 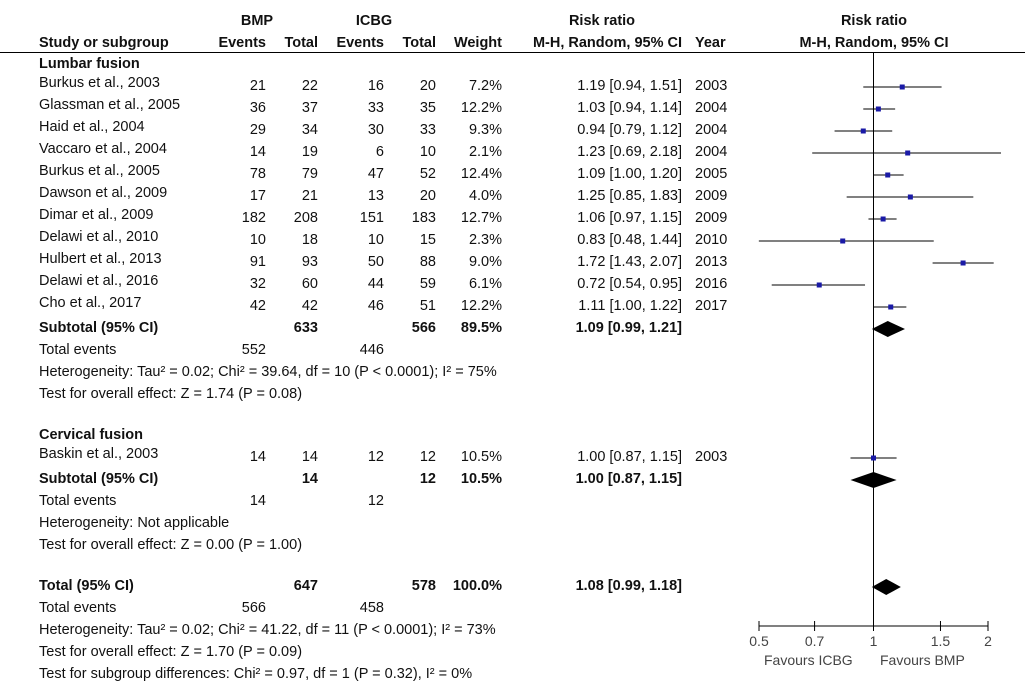 I want to click on study-column-header: Study or subgroup, so click(x=104, y=43).